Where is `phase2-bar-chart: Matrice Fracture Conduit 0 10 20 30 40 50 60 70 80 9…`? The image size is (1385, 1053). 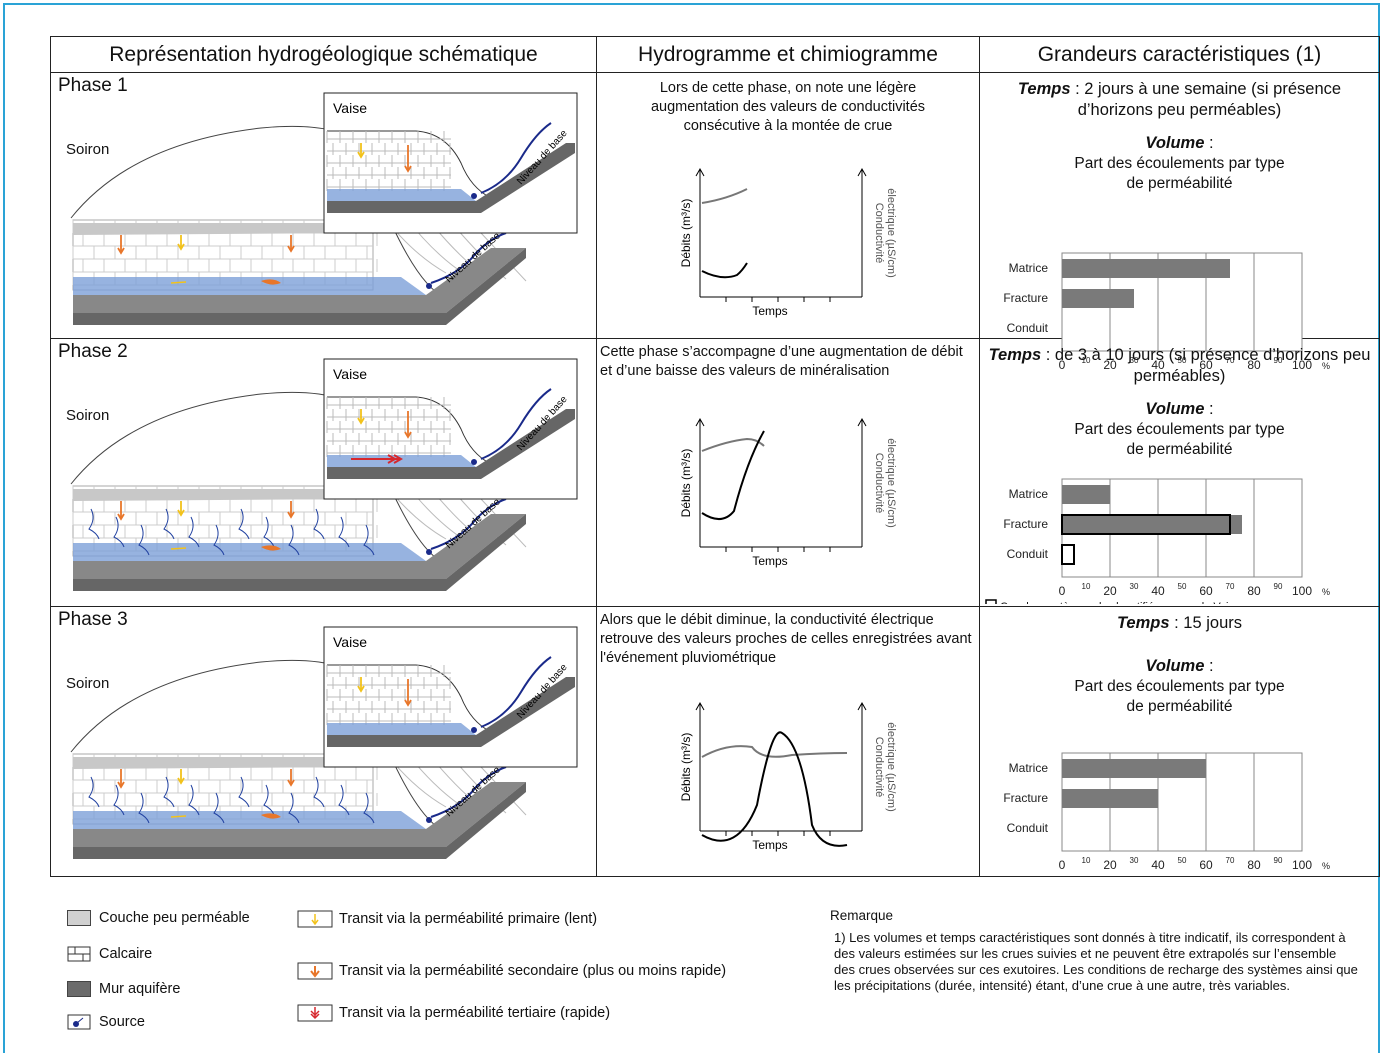
phase2-bar-chart: Matrice Fracture Conduit 0 10 20 30 40 50 60 70 80 9… is located at coordinates (1157, 541).